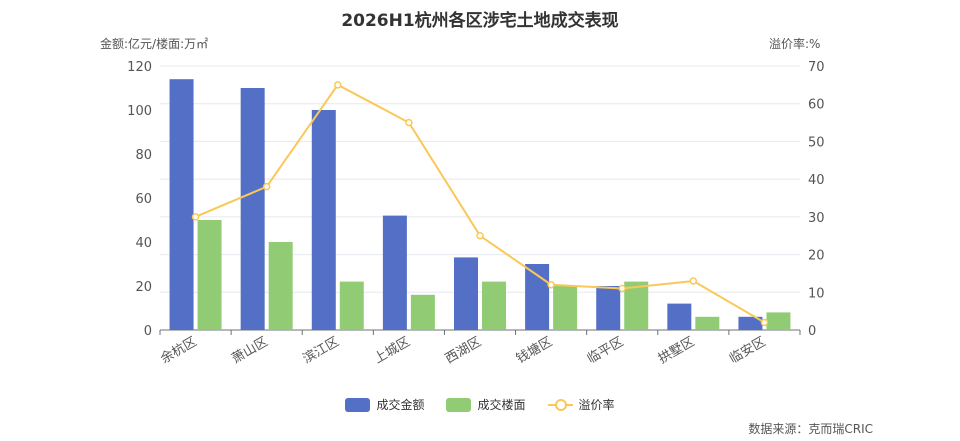 This screenshot has width=960, height=441. I want to click on y-right-tick-label: 50, so click(816, 142).